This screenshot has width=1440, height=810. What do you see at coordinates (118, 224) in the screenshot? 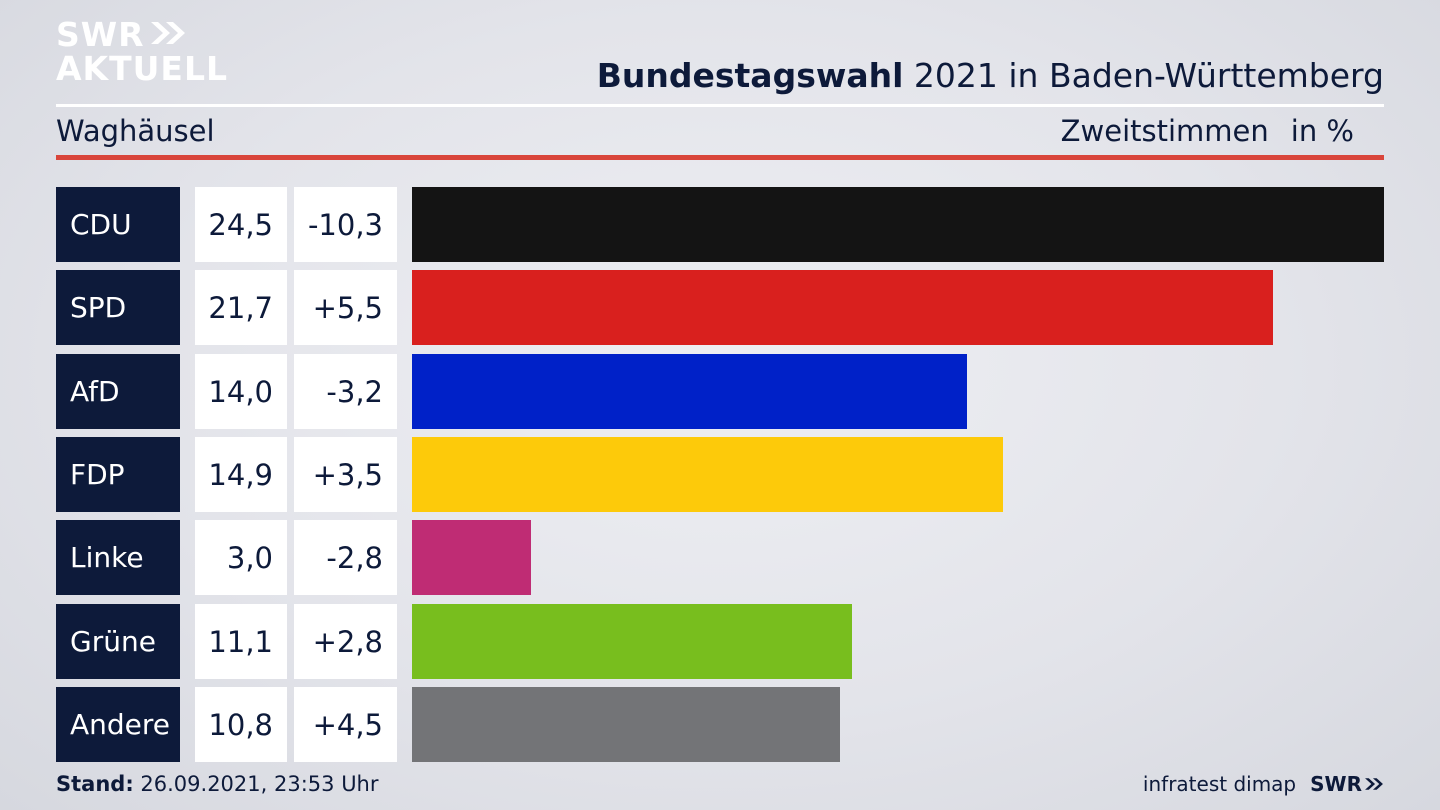
I see `party-label: CDU` at bounding box center [118, 224].